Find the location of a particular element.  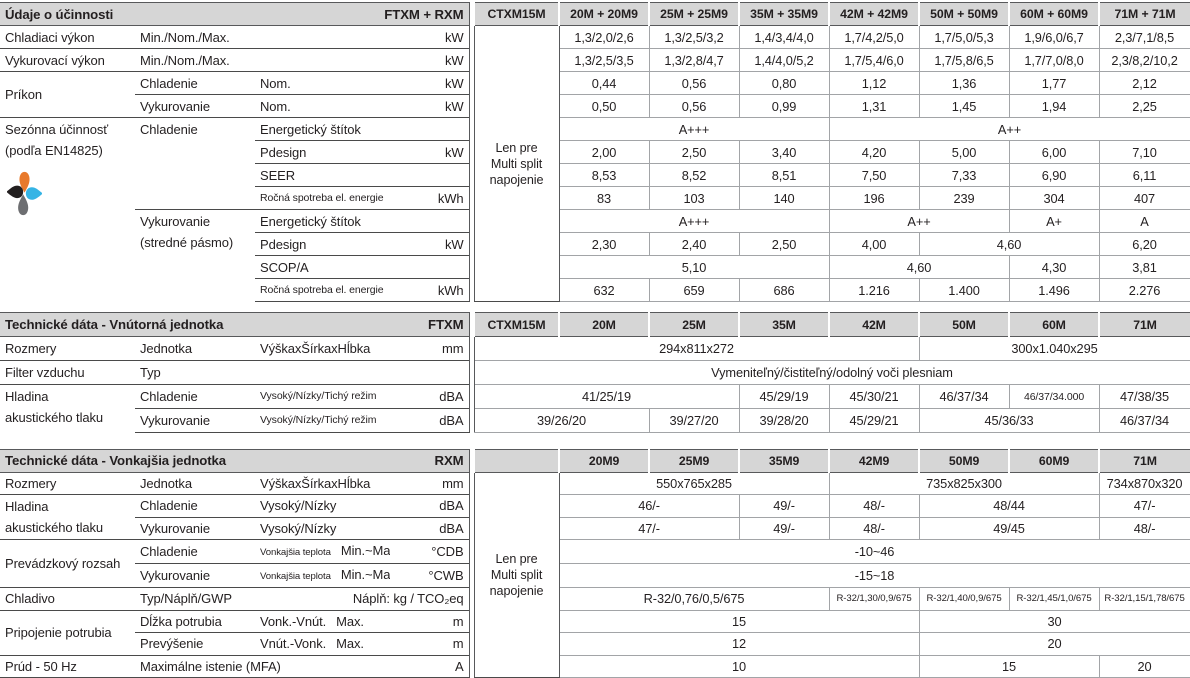

value-cell: 1,9/6,0/6,7 is located at coordinates (1054, 37).